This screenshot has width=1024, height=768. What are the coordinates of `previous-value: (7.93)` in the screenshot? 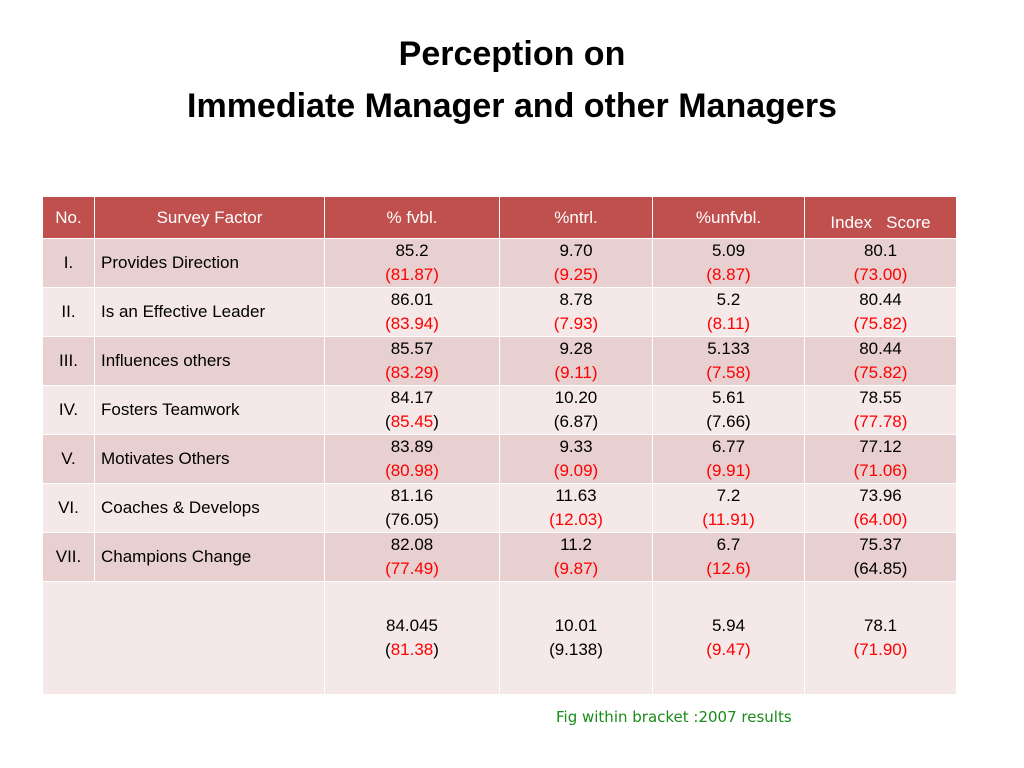 It's located at (576, 323).